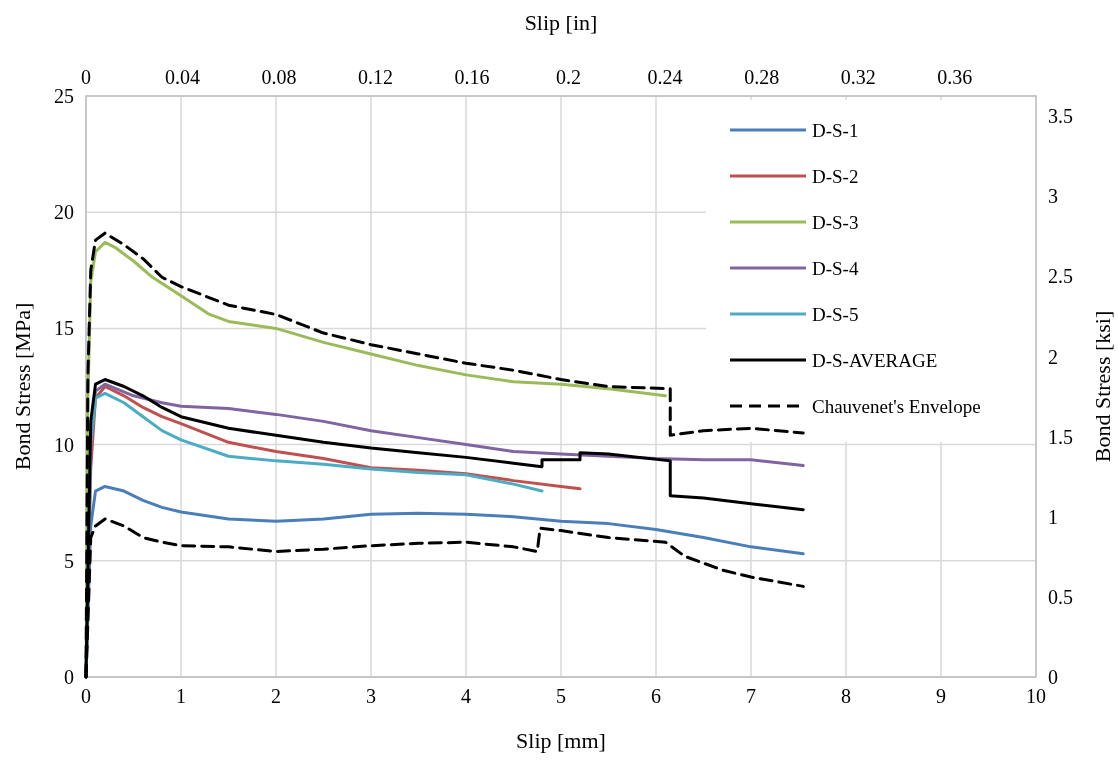 This screenshot has width=1118, height=760. Describe the element at coordinates (276, 696) in the screenshot. I see `x-tick-label: 2` at that location.